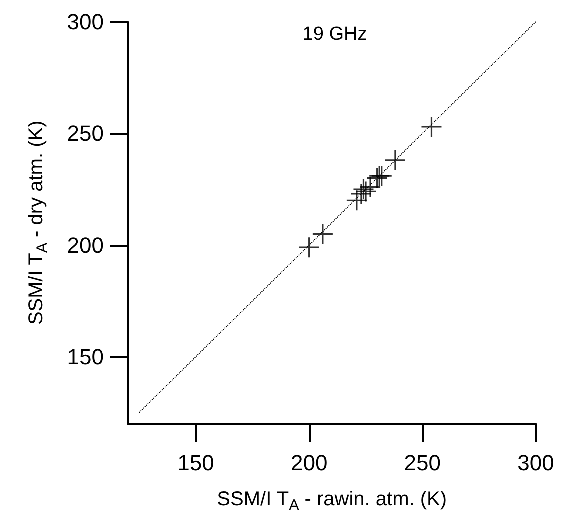  What do you see at coordinates (309, 463) in the screenshot?
I see `x-tick-label: 200` at bounding box center [309, 463].